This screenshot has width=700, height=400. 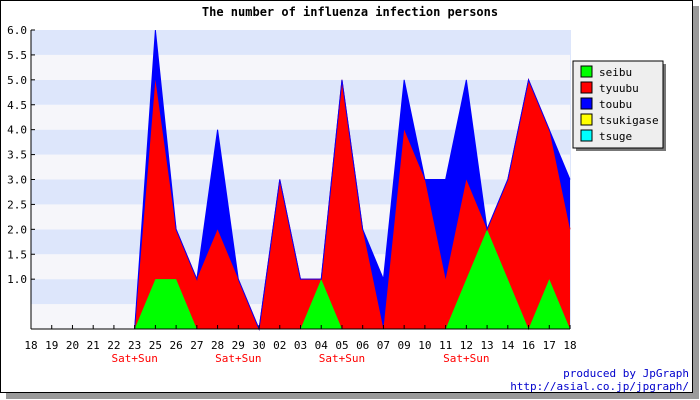 I want to click on x-tick-label: 26, so click(x=175, y=345).